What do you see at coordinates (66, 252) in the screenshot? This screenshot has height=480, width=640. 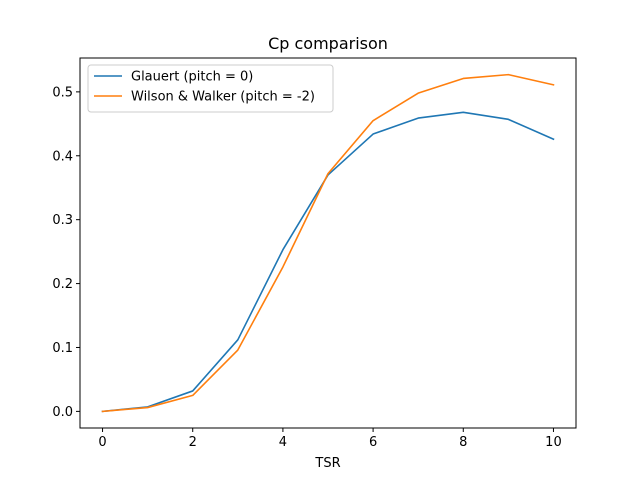 I see `y-axis-ticks: 0.0 0.1 0.2 0.3 0.4 0.5` at bounding box center [66, 252].